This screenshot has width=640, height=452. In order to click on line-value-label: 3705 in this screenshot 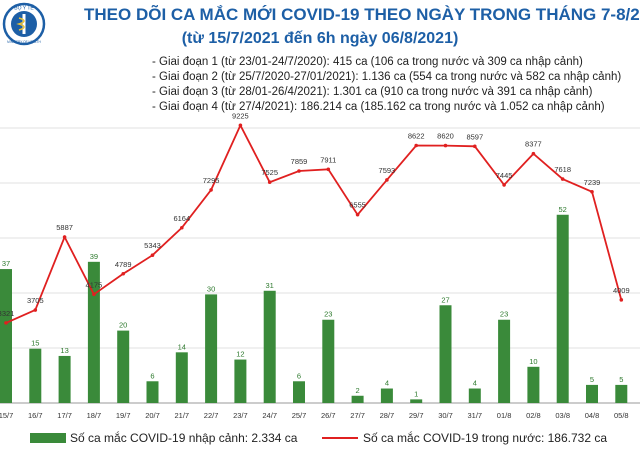, I will do `click(35, 300)`.